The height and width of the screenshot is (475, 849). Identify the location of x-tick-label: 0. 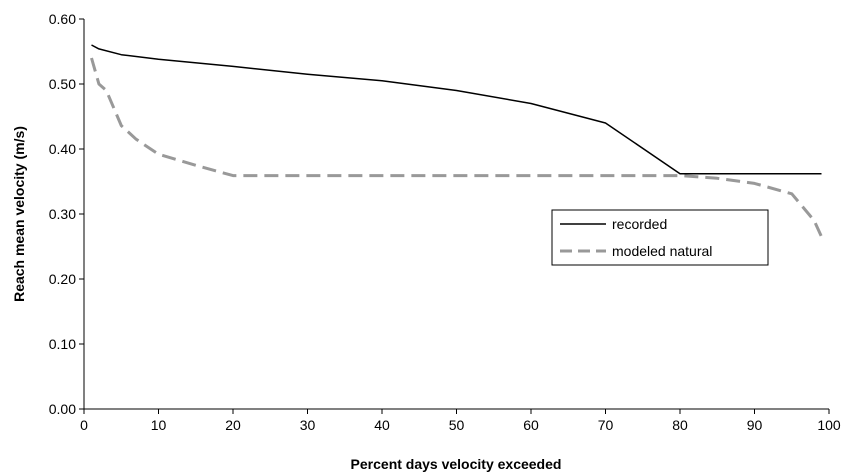
(84, 425).